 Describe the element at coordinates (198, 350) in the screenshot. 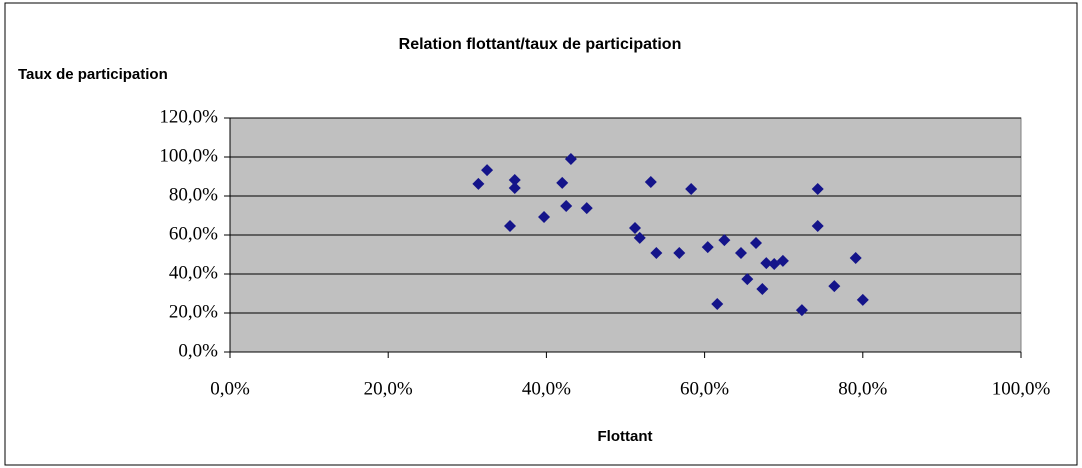

I see `y-tick-label: 0,0%` at that location.